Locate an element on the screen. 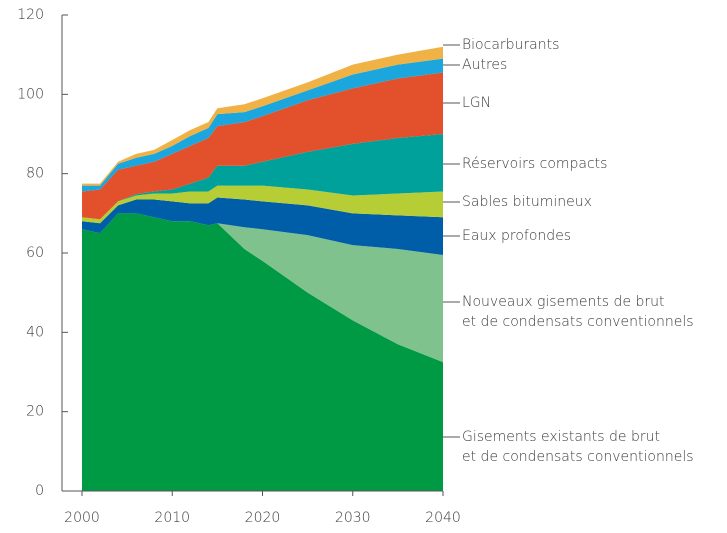  y-tick-label: 40 is located at coordinates (35, 332).